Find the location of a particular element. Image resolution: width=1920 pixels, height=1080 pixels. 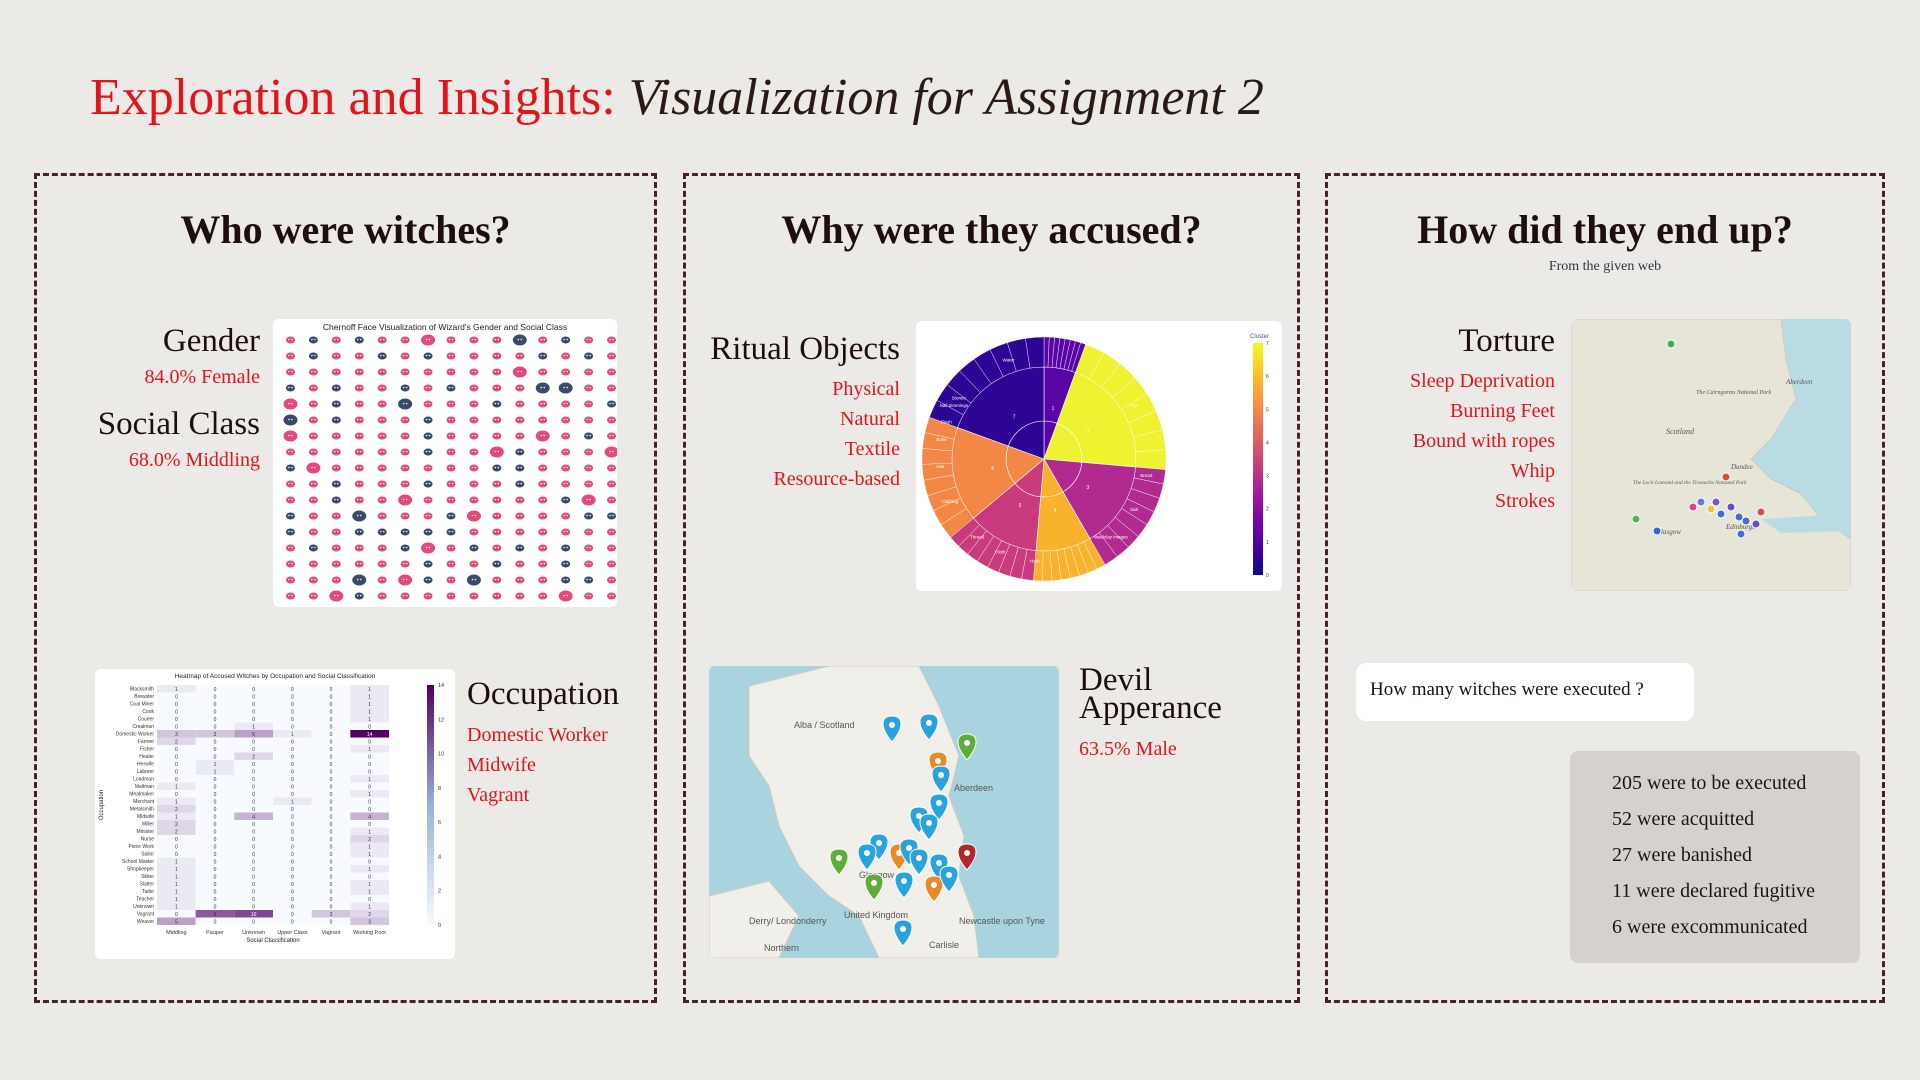

ritual-item: Physical is located at coordinates (866, 389).